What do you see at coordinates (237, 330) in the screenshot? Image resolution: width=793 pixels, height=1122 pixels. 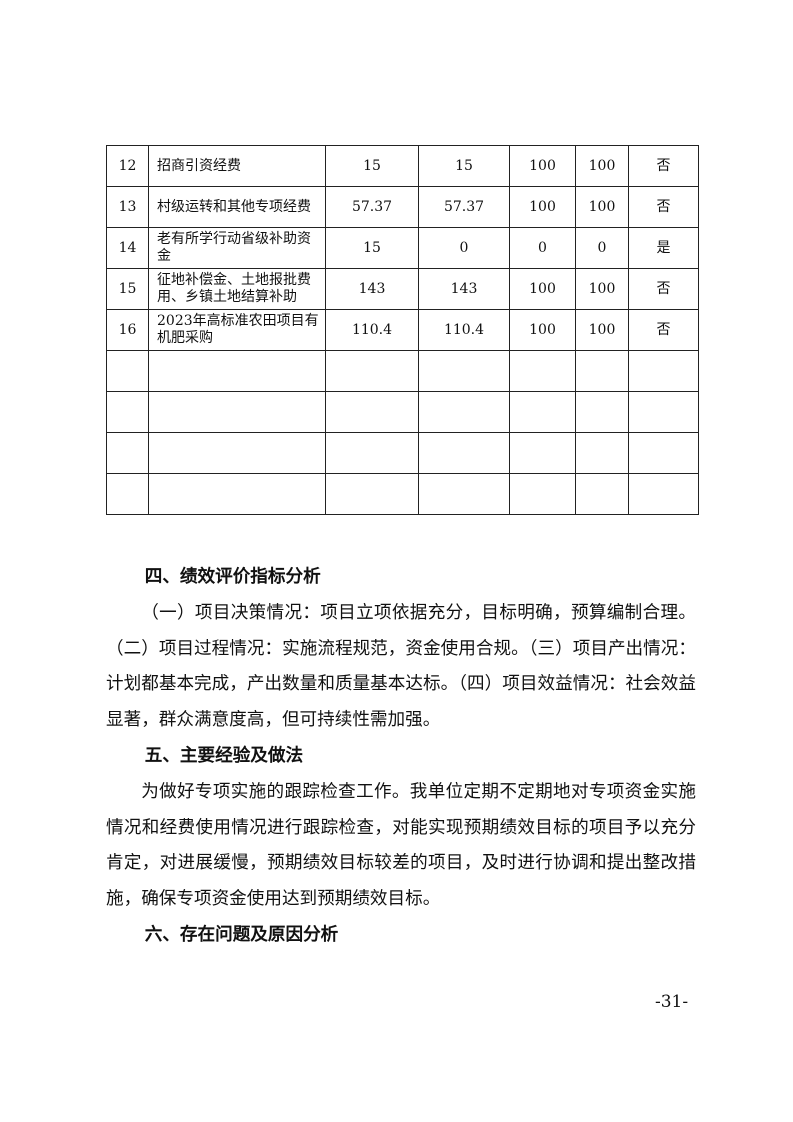 I see `item-name: 2023年高标准农田项目有机肥采购` at bounding box center [237, 330].